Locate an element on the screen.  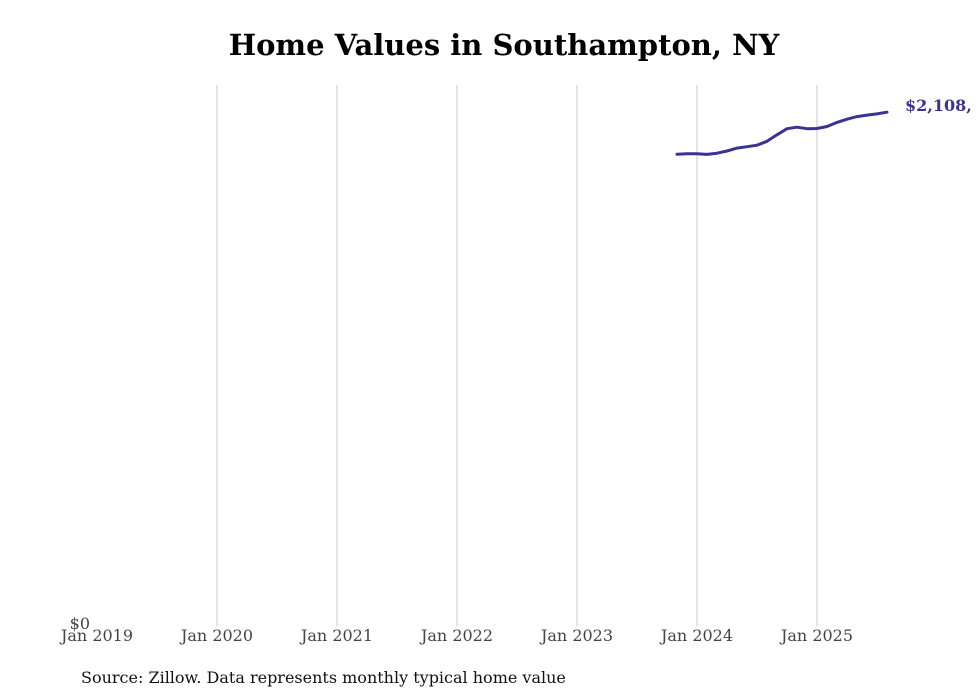
x-tick-label: Jan 2022 is located at coordinates (456, 635).